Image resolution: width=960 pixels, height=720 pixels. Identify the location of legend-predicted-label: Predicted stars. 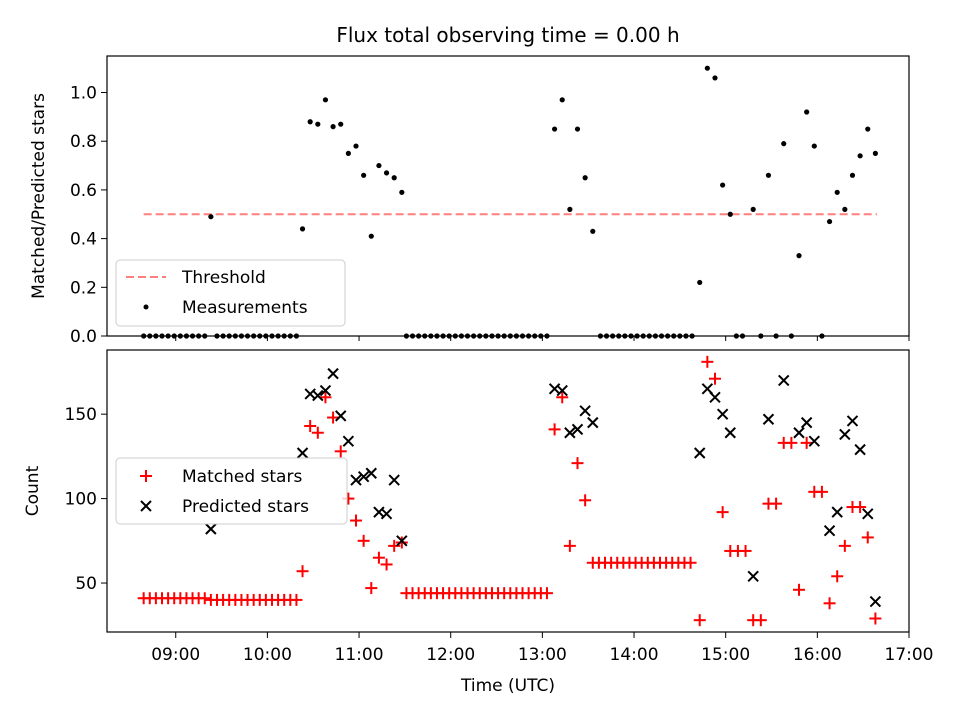
(245, 507).